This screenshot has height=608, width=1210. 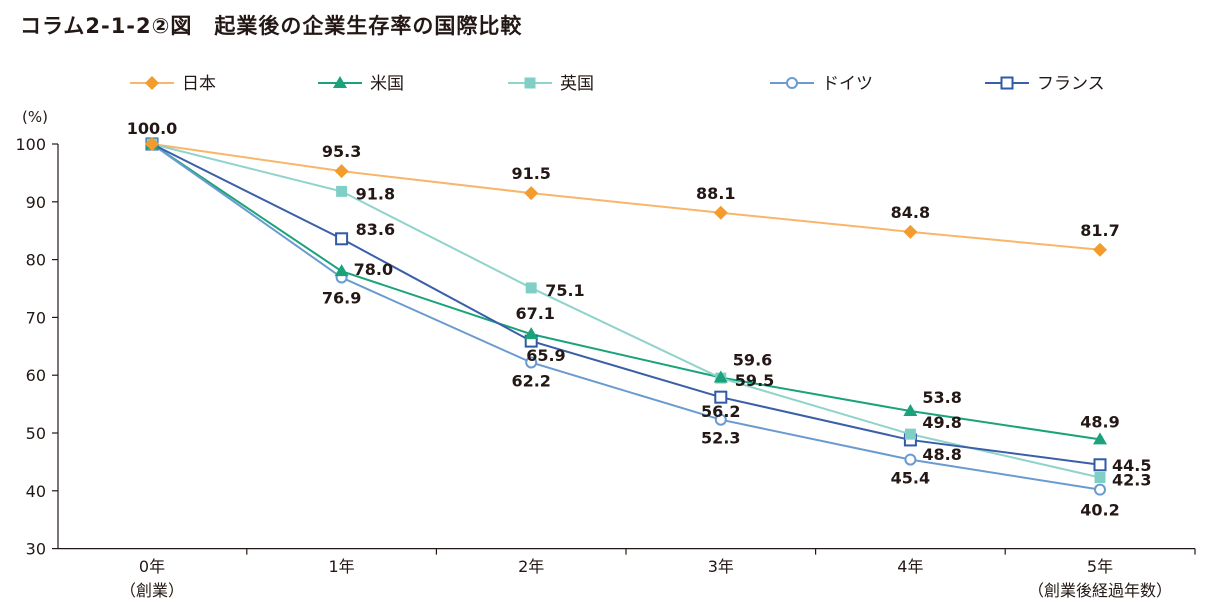 I want to click on data-label: 59.6, so click(x=752, y=360).